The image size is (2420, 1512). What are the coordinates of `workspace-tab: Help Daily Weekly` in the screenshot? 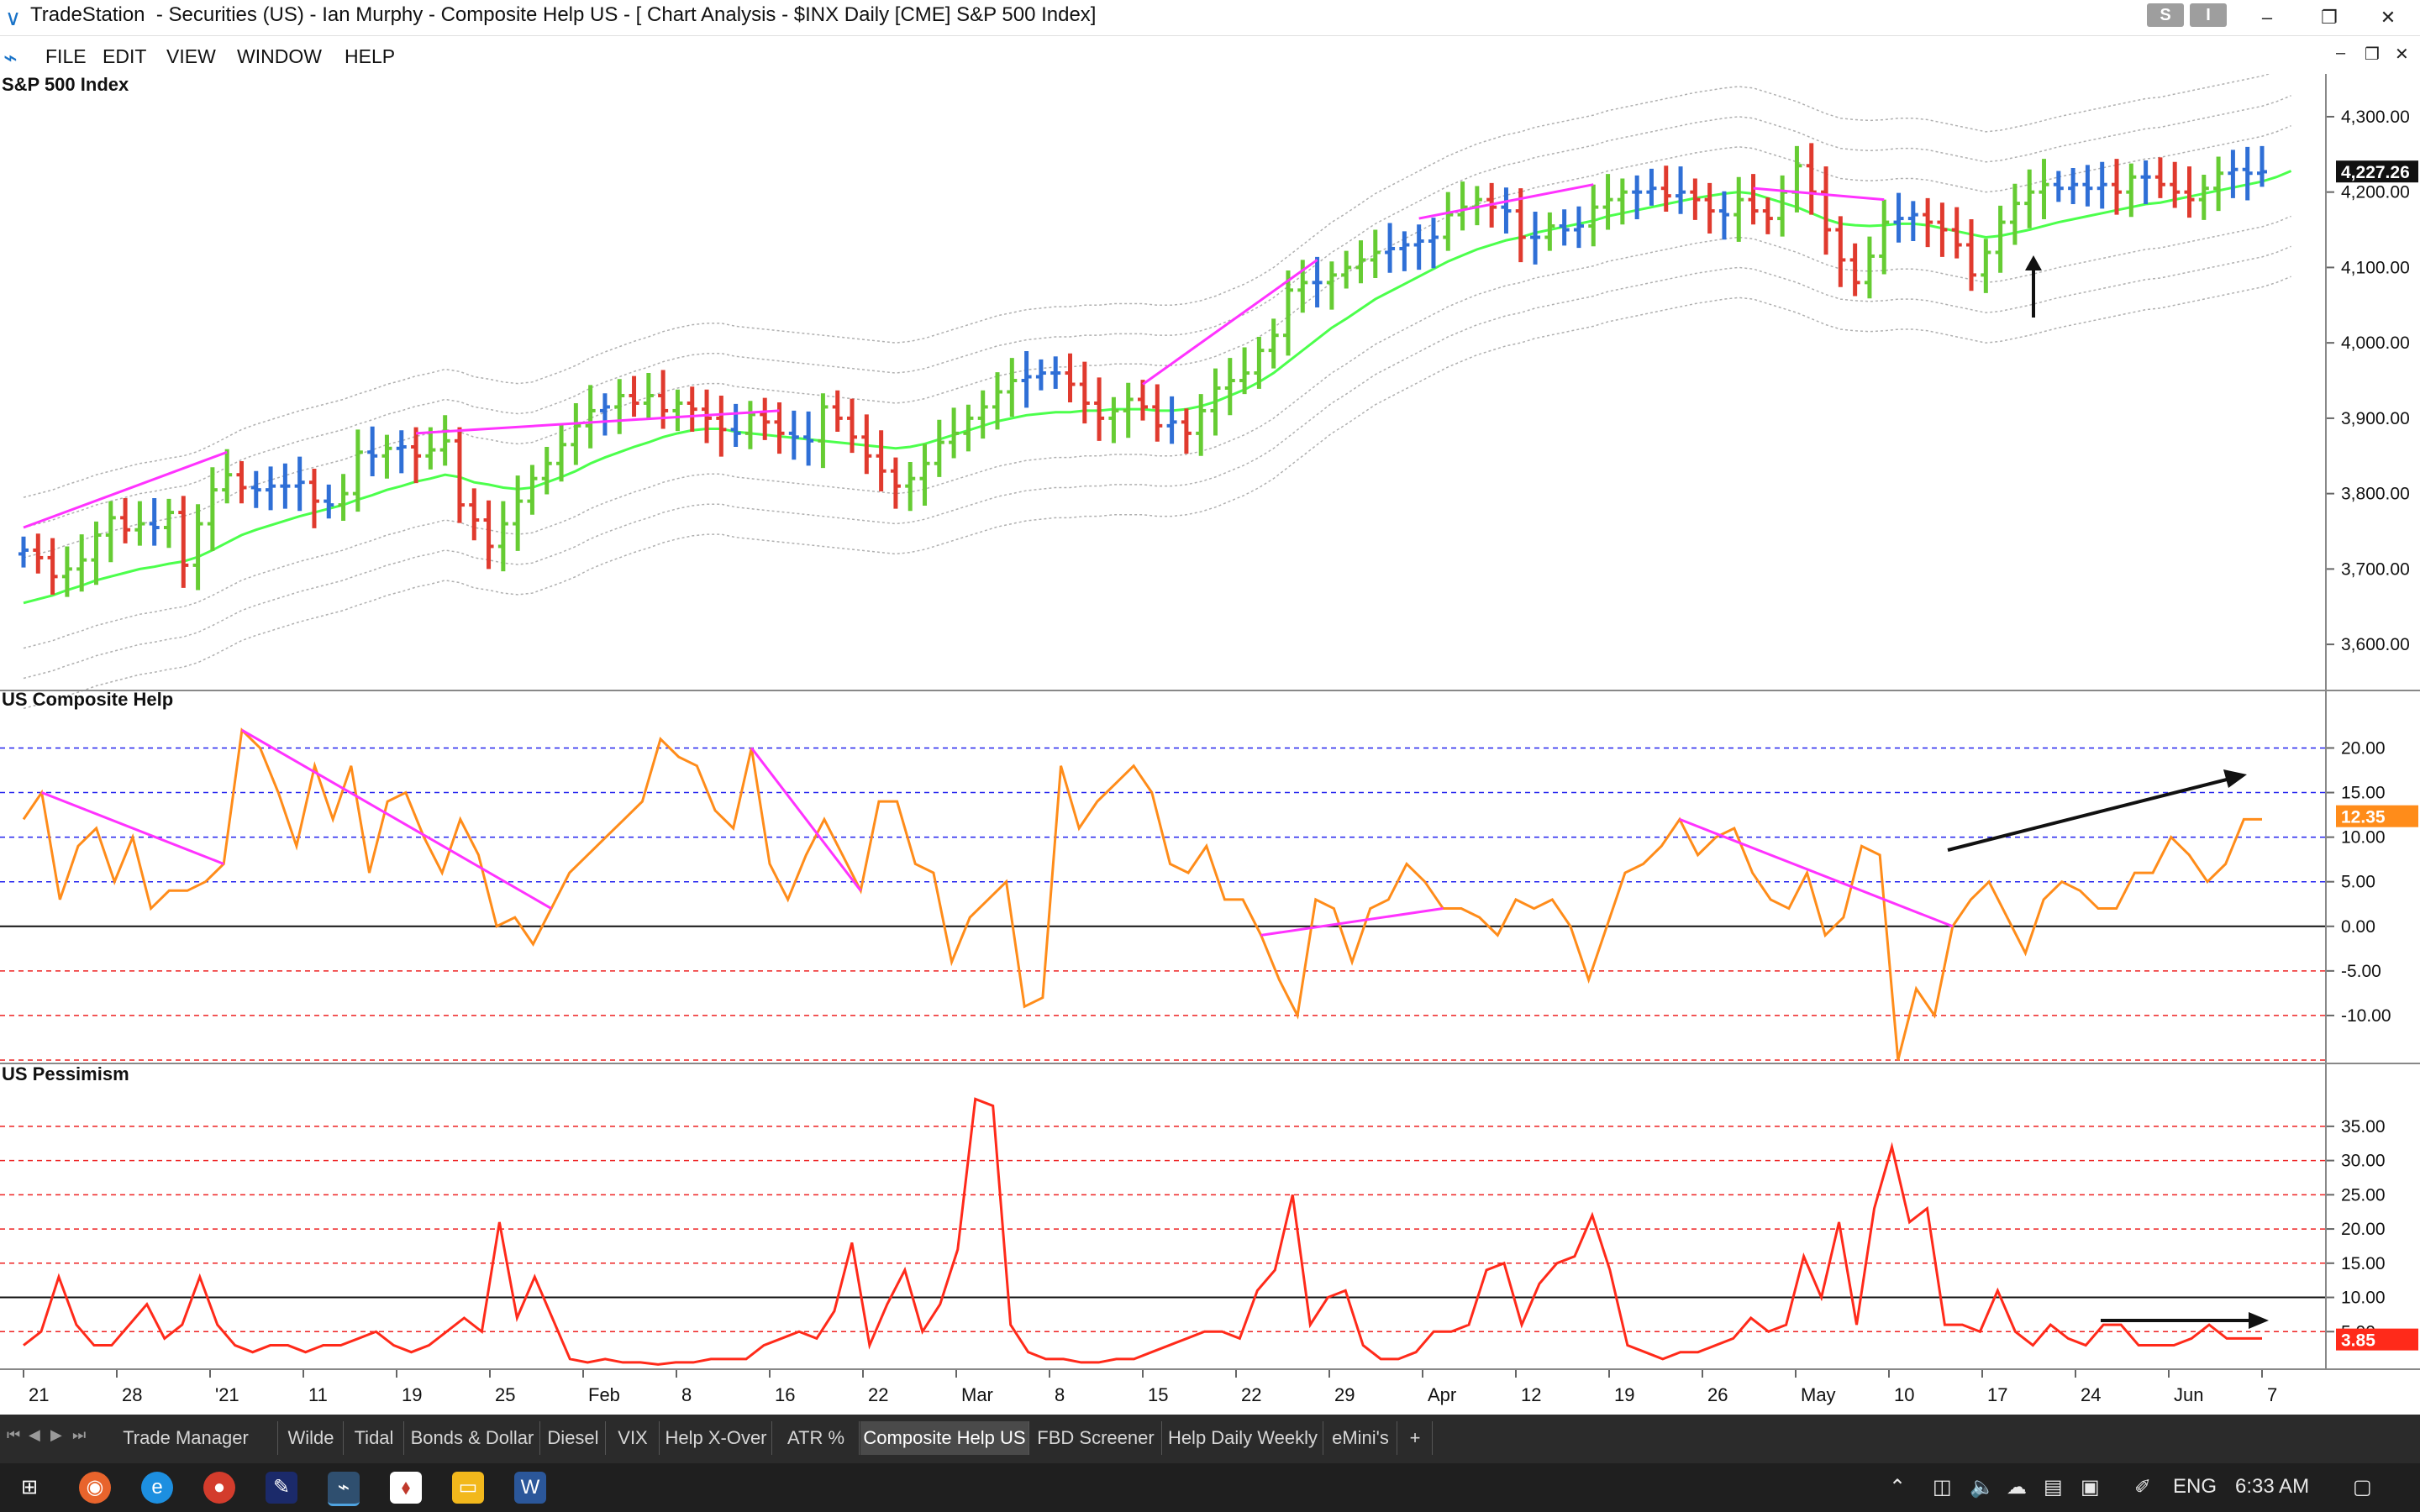 It's located at (1243, 1438).